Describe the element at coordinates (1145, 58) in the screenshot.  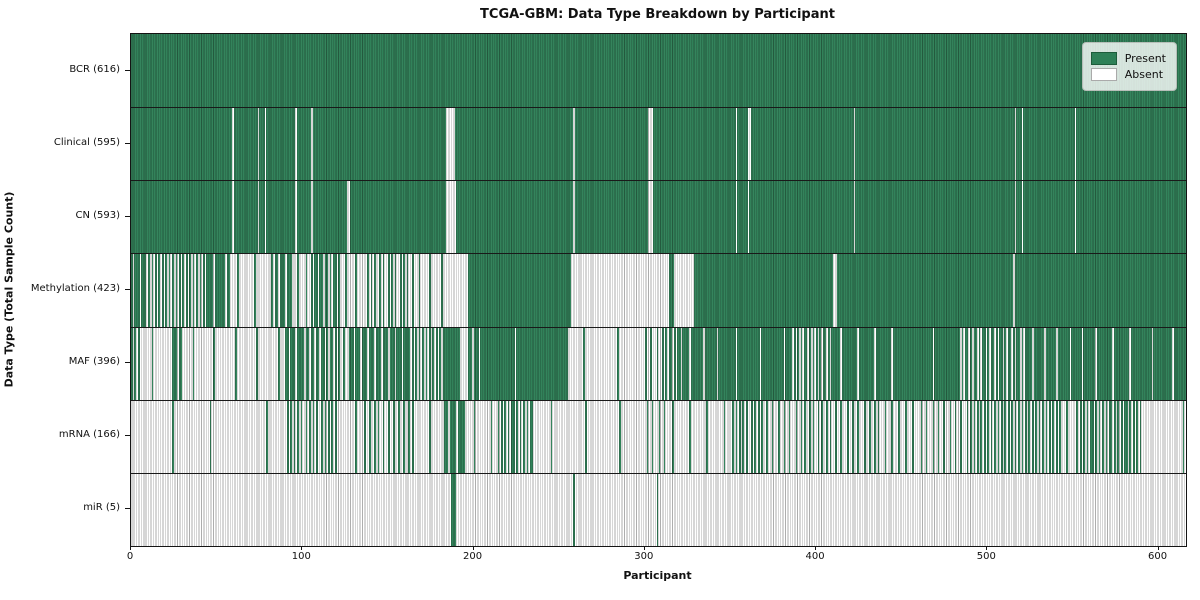
I see `legend-label-present: Present` at that location.